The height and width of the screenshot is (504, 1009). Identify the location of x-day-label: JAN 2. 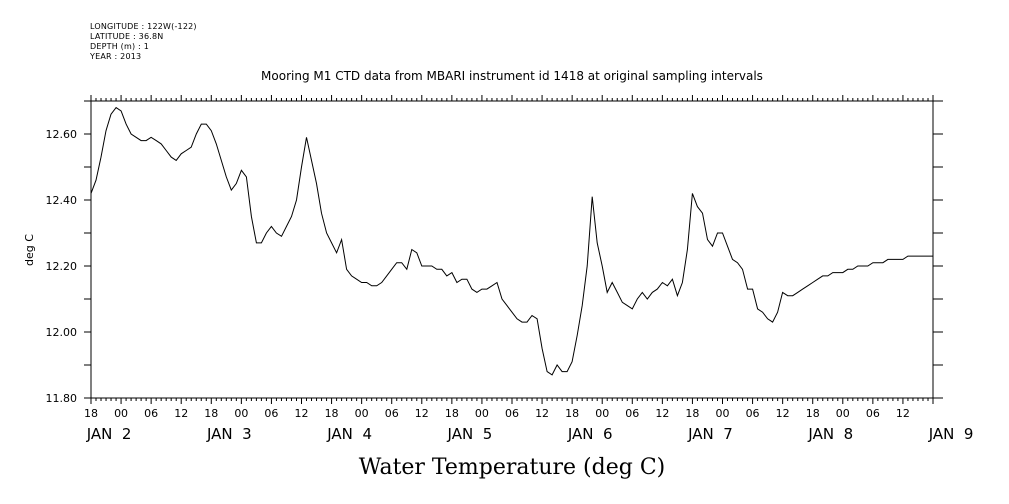
(109, 434).